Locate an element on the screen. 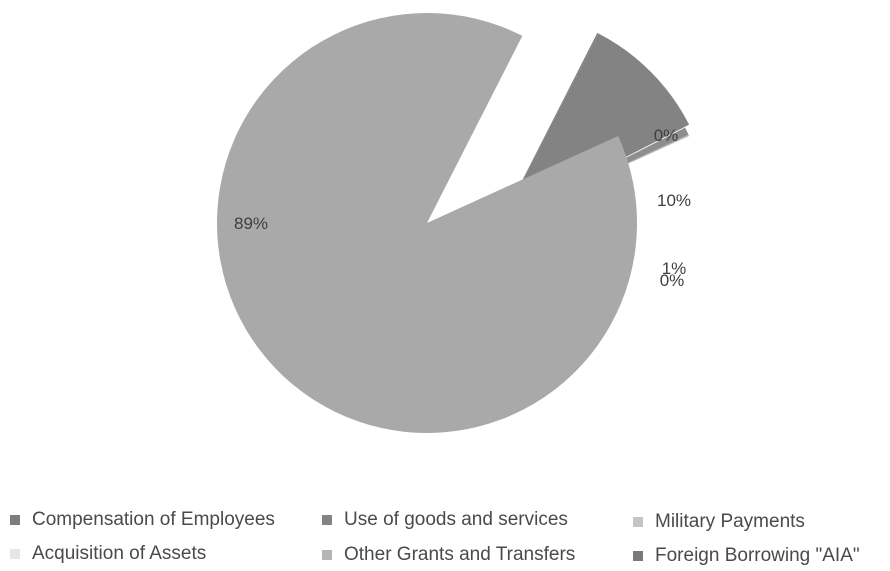  legend-item-use-of-goods-and-services: Use of goods and services is located at coordinates (445, 520).